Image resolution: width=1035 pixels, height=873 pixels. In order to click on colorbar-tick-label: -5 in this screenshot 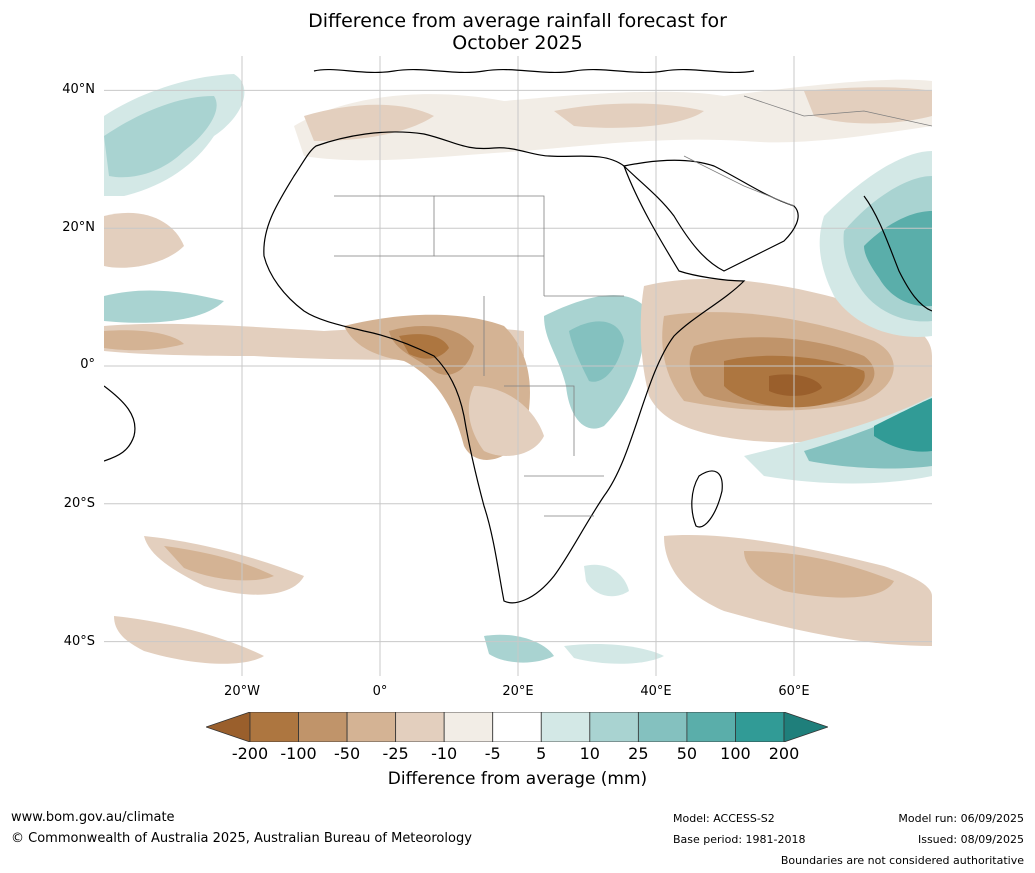, I will do `click(492, 753)`.